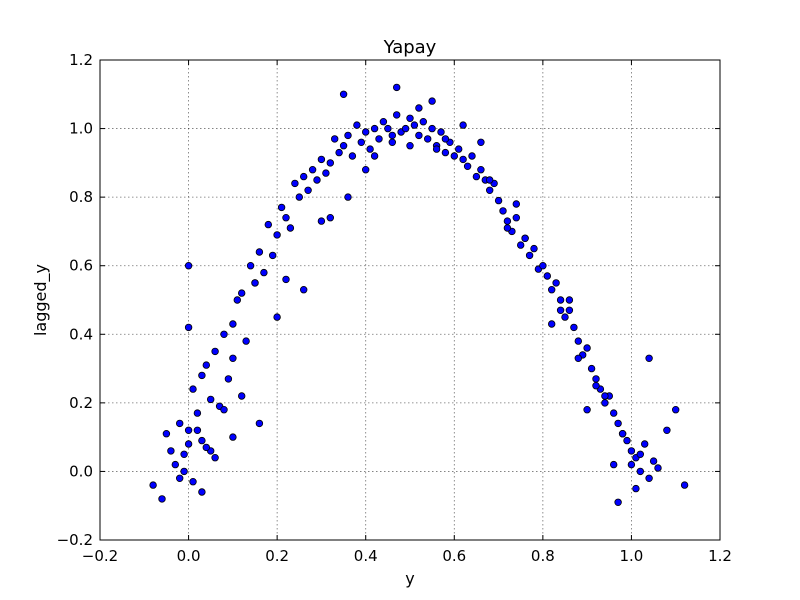 Image resolution: width=800 pixels, height=600 pixels. What do you see at coordinates (81, 129) in the screenshot?
I see `y-tick-label: 1.0` at bounding box center [81, 129].